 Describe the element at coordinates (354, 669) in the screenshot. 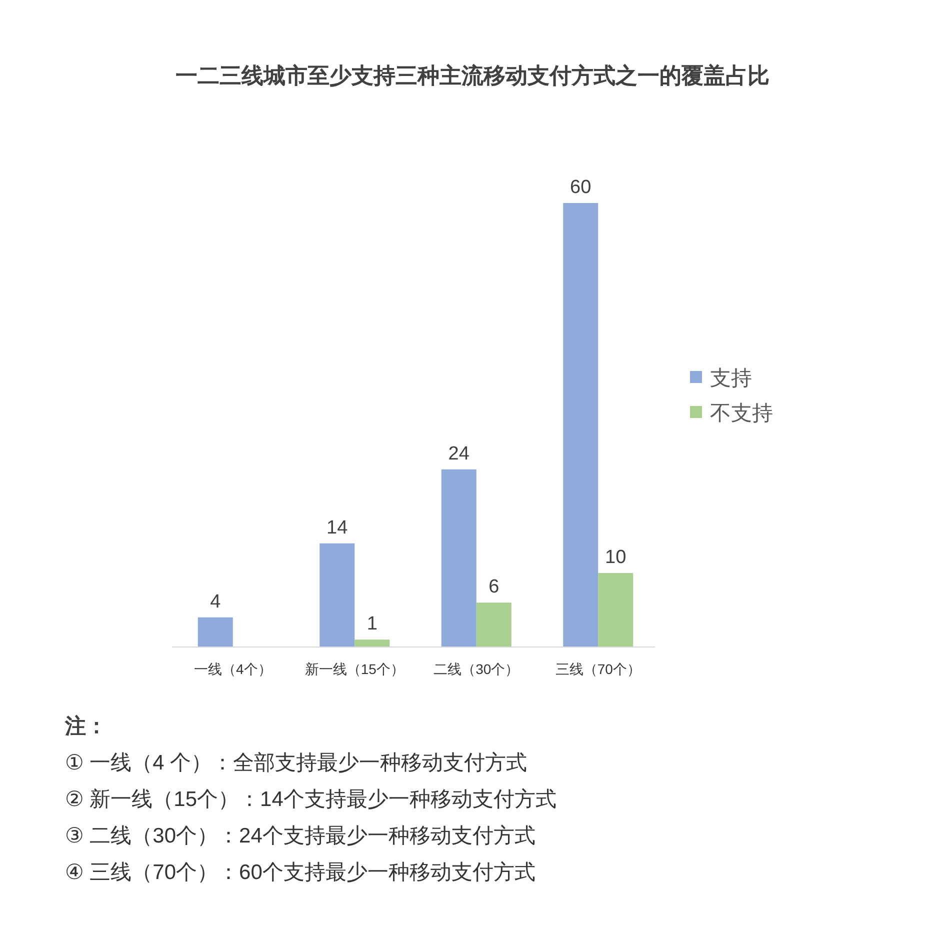

I see `x-tick-label: 新一线（15个）` at that location.